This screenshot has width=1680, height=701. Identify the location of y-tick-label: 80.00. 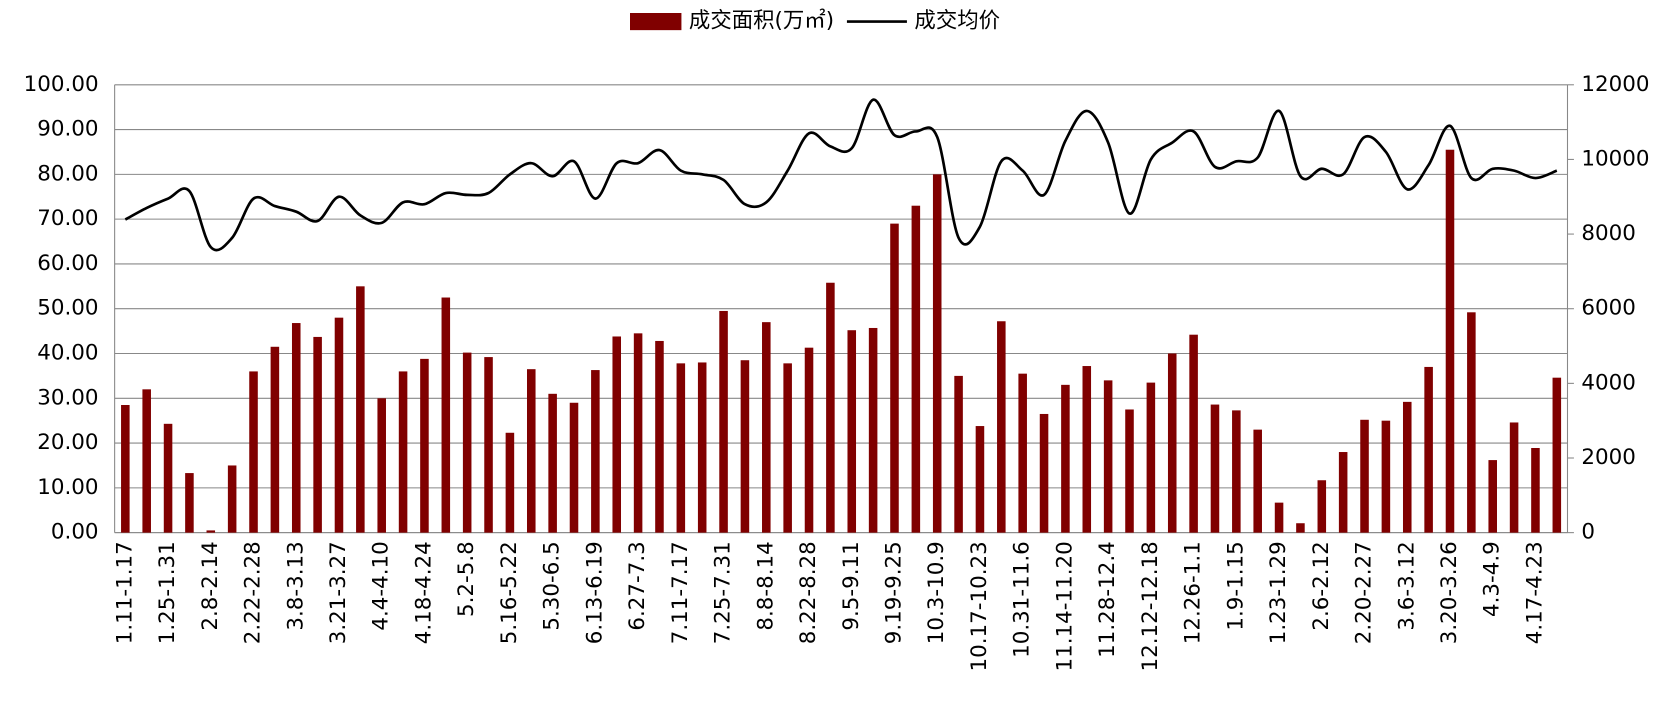
(67, 173).